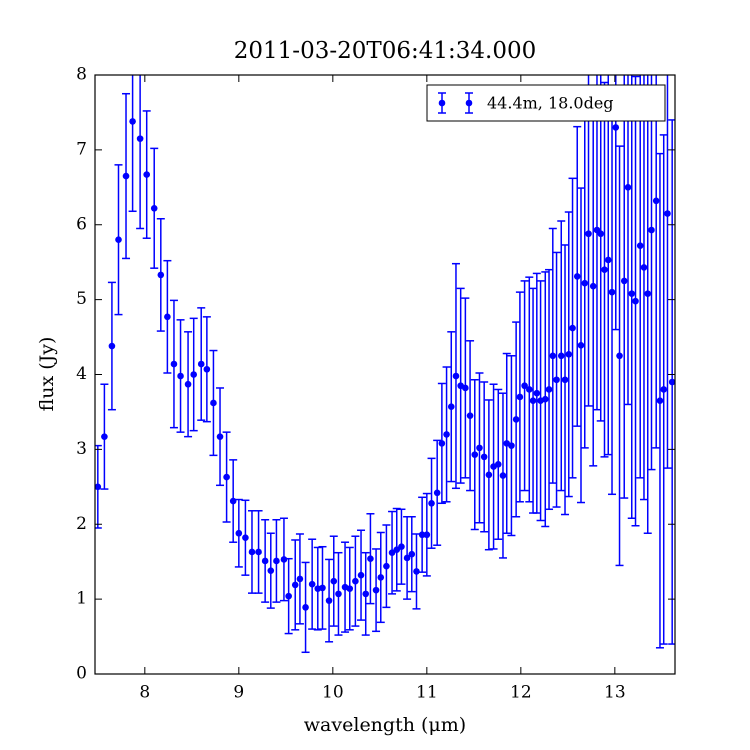 The height and width of the screenshot is (750, 750). What do you see at coordinates (333, 693) in the screenshot?
I see `x-tick-label: 10` at bounding box center [333, 693].